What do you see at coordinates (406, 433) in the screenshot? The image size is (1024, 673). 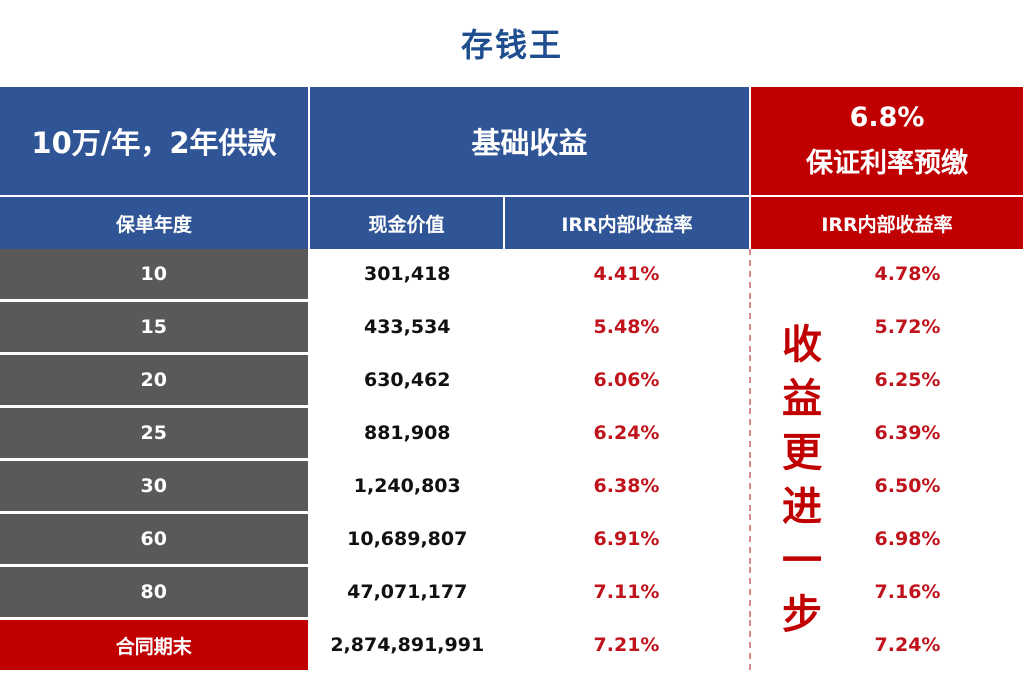 I see `cash-cell: 881,908` at bounding box center [406, 433].